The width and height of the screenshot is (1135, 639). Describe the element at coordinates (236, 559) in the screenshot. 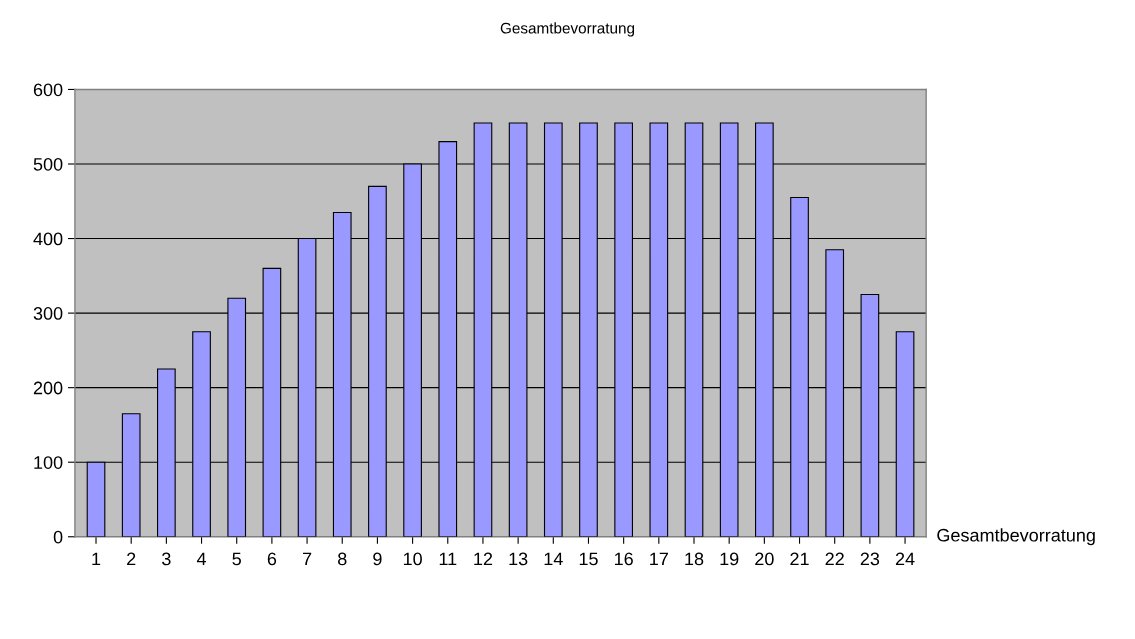

I see `x-tick-label: 5` at that location.